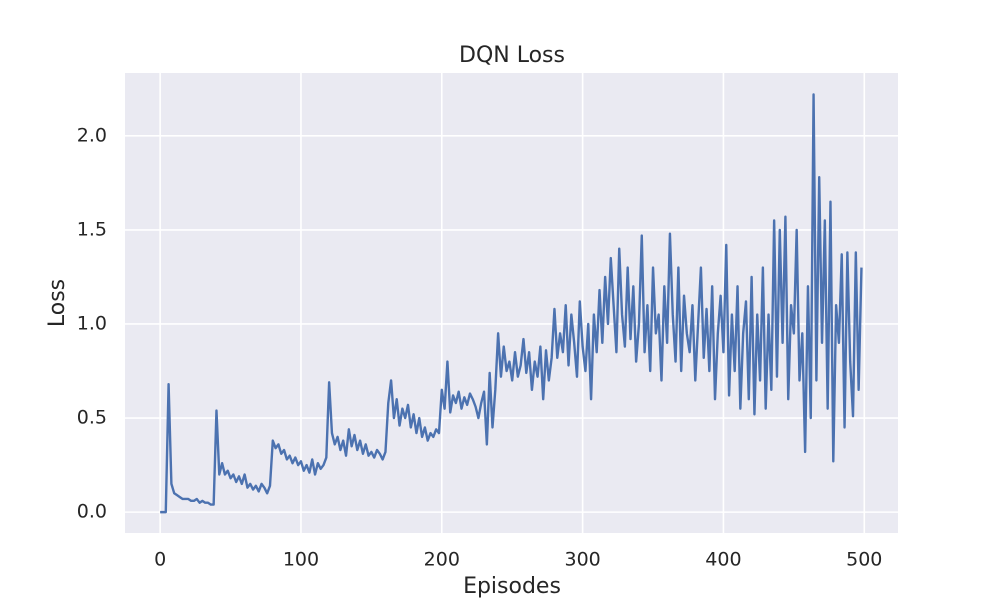  Describe the element at coordinates (512, 55) in the screenshot. I see `chart-title: DQN Loss` at that location.